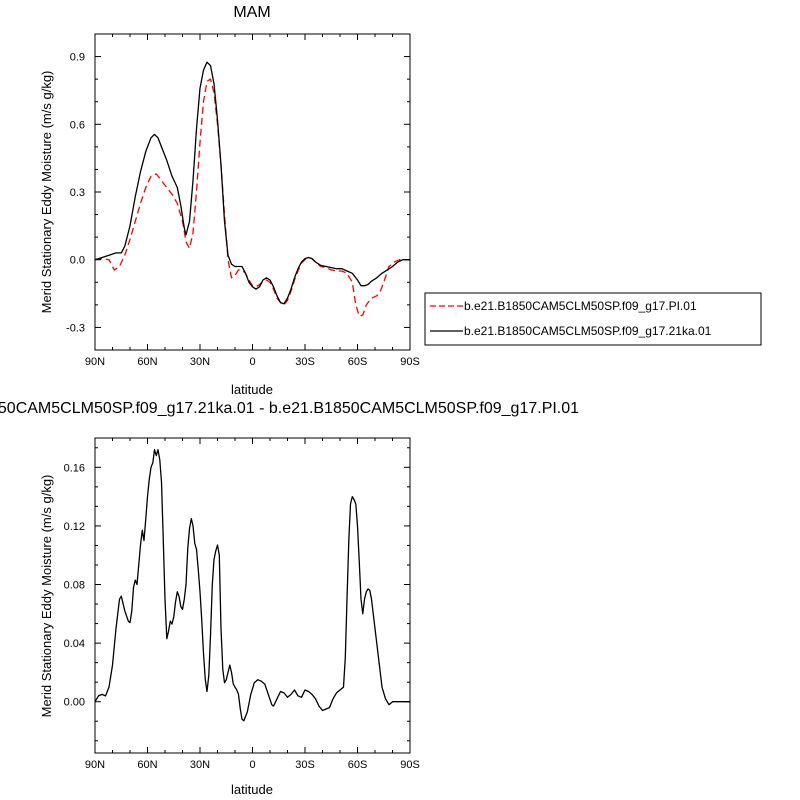 This screenshot has width=800, height=800. What do you see at coordinates (252, 362) in the screenshot?
I see `top-x-tick-label: 0` at bounding box center [252, 362].